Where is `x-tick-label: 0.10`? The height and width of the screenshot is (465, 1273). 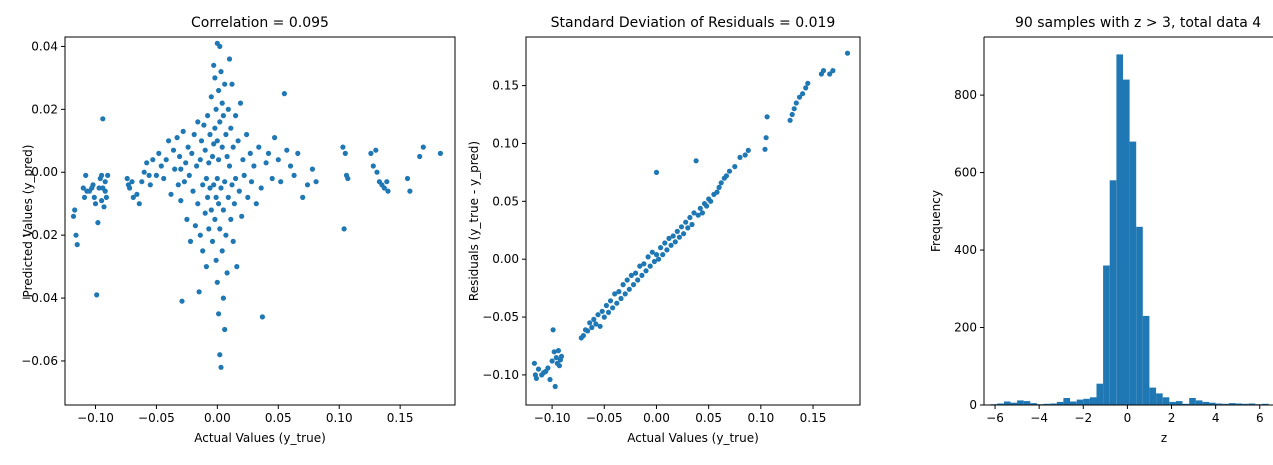
x-tick-label: 0.10 is located at coordinates (760, 418).